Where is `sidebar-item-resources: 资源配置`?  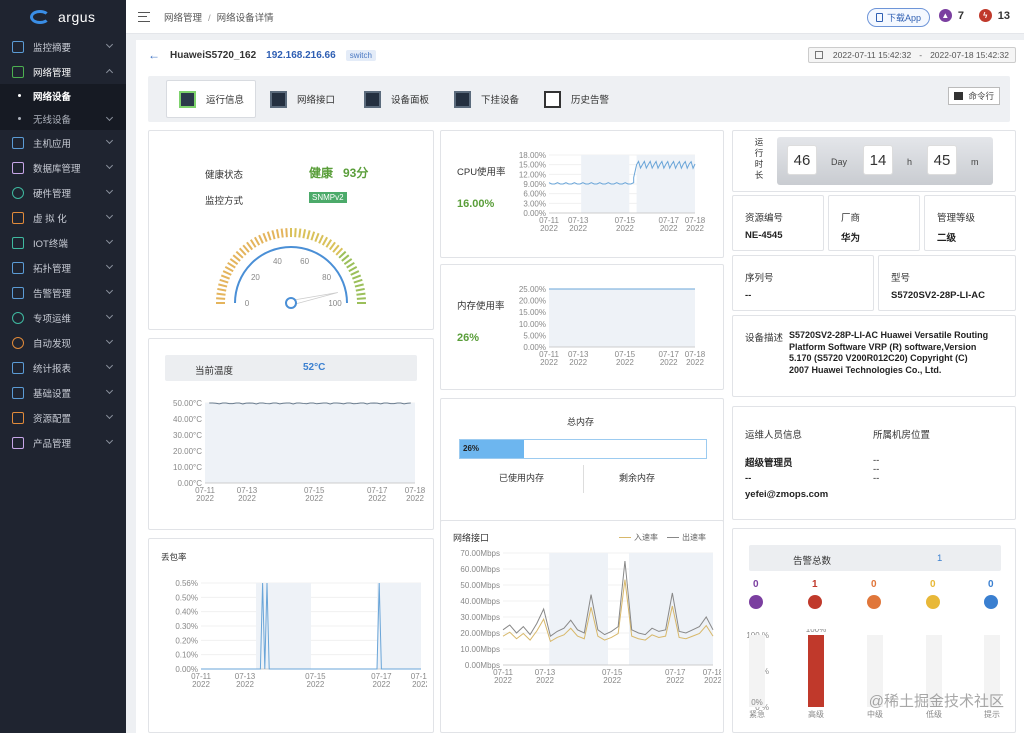 sidebar-item-resources: 资源配置 is located at coordinates (63, 417).